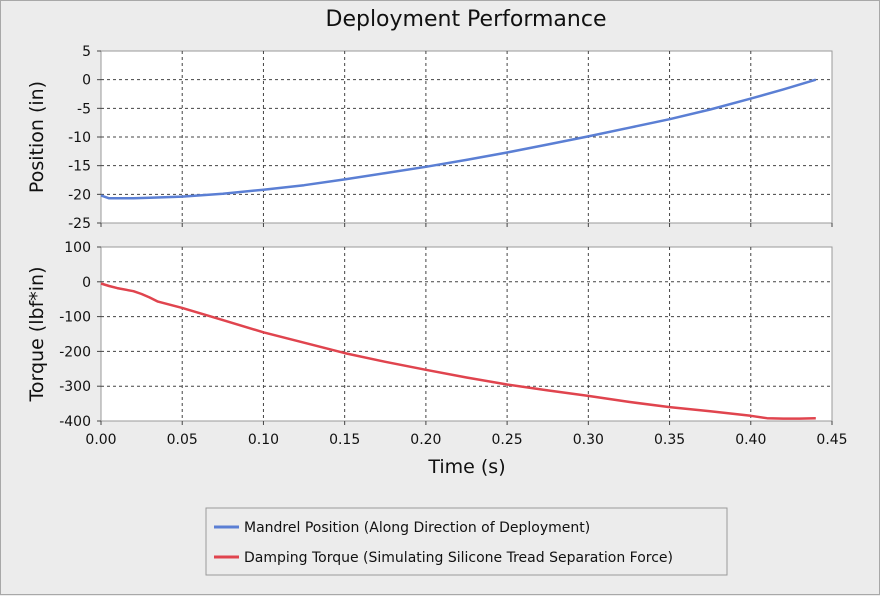  What do you see at coordinates (37, 137) in the screenshot?
I see `y-axis-label-0: Position (in)` at bounding box center [37, 137].